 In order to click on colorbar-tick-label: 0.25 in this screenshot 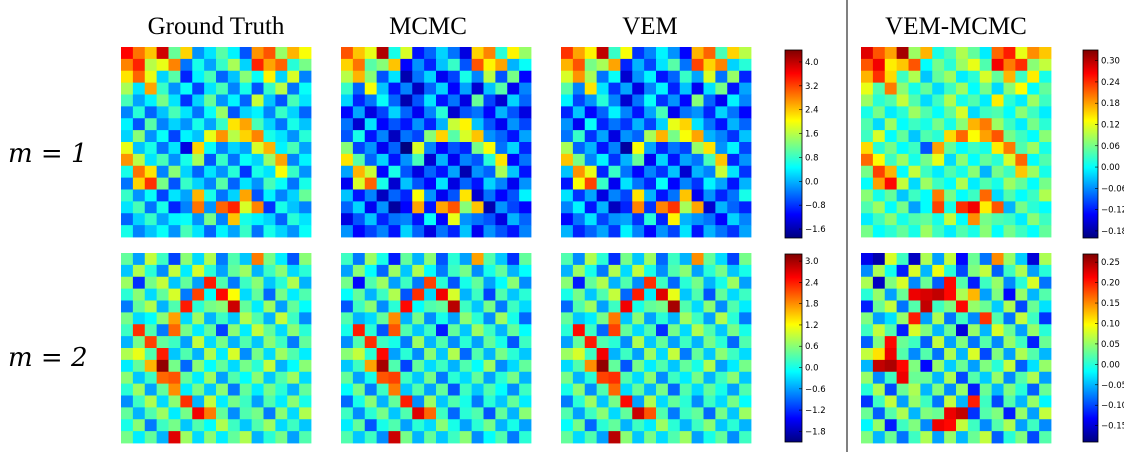, I will do `click(1110, 263)`.